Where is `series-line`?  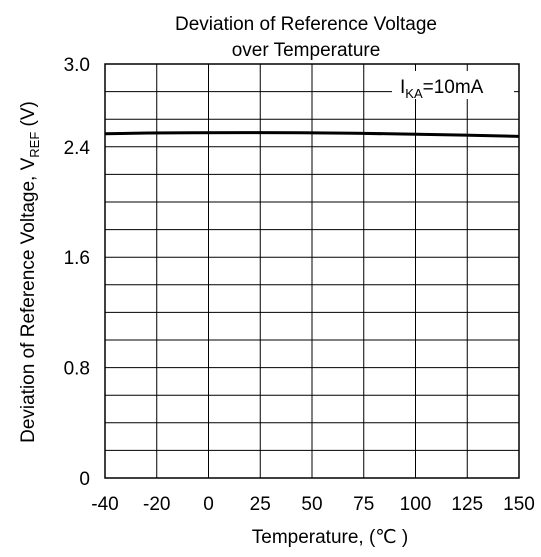
series-line is located at coordinates (312, 134).